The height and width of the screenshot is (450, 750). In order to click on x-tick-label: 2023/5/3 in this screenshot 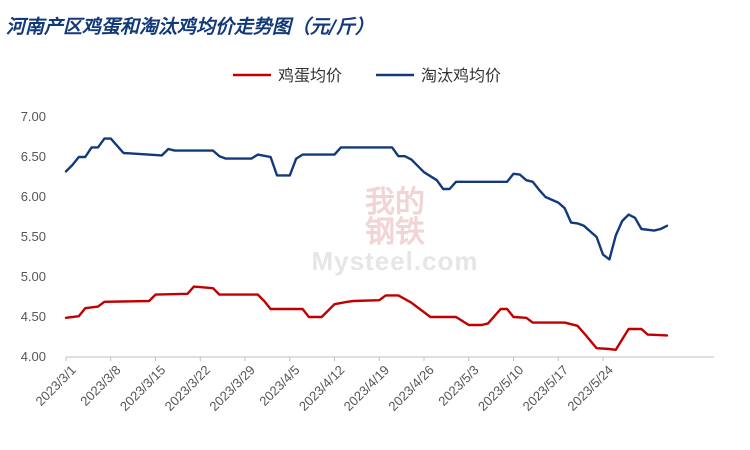, I will do `click(458, 385)`.